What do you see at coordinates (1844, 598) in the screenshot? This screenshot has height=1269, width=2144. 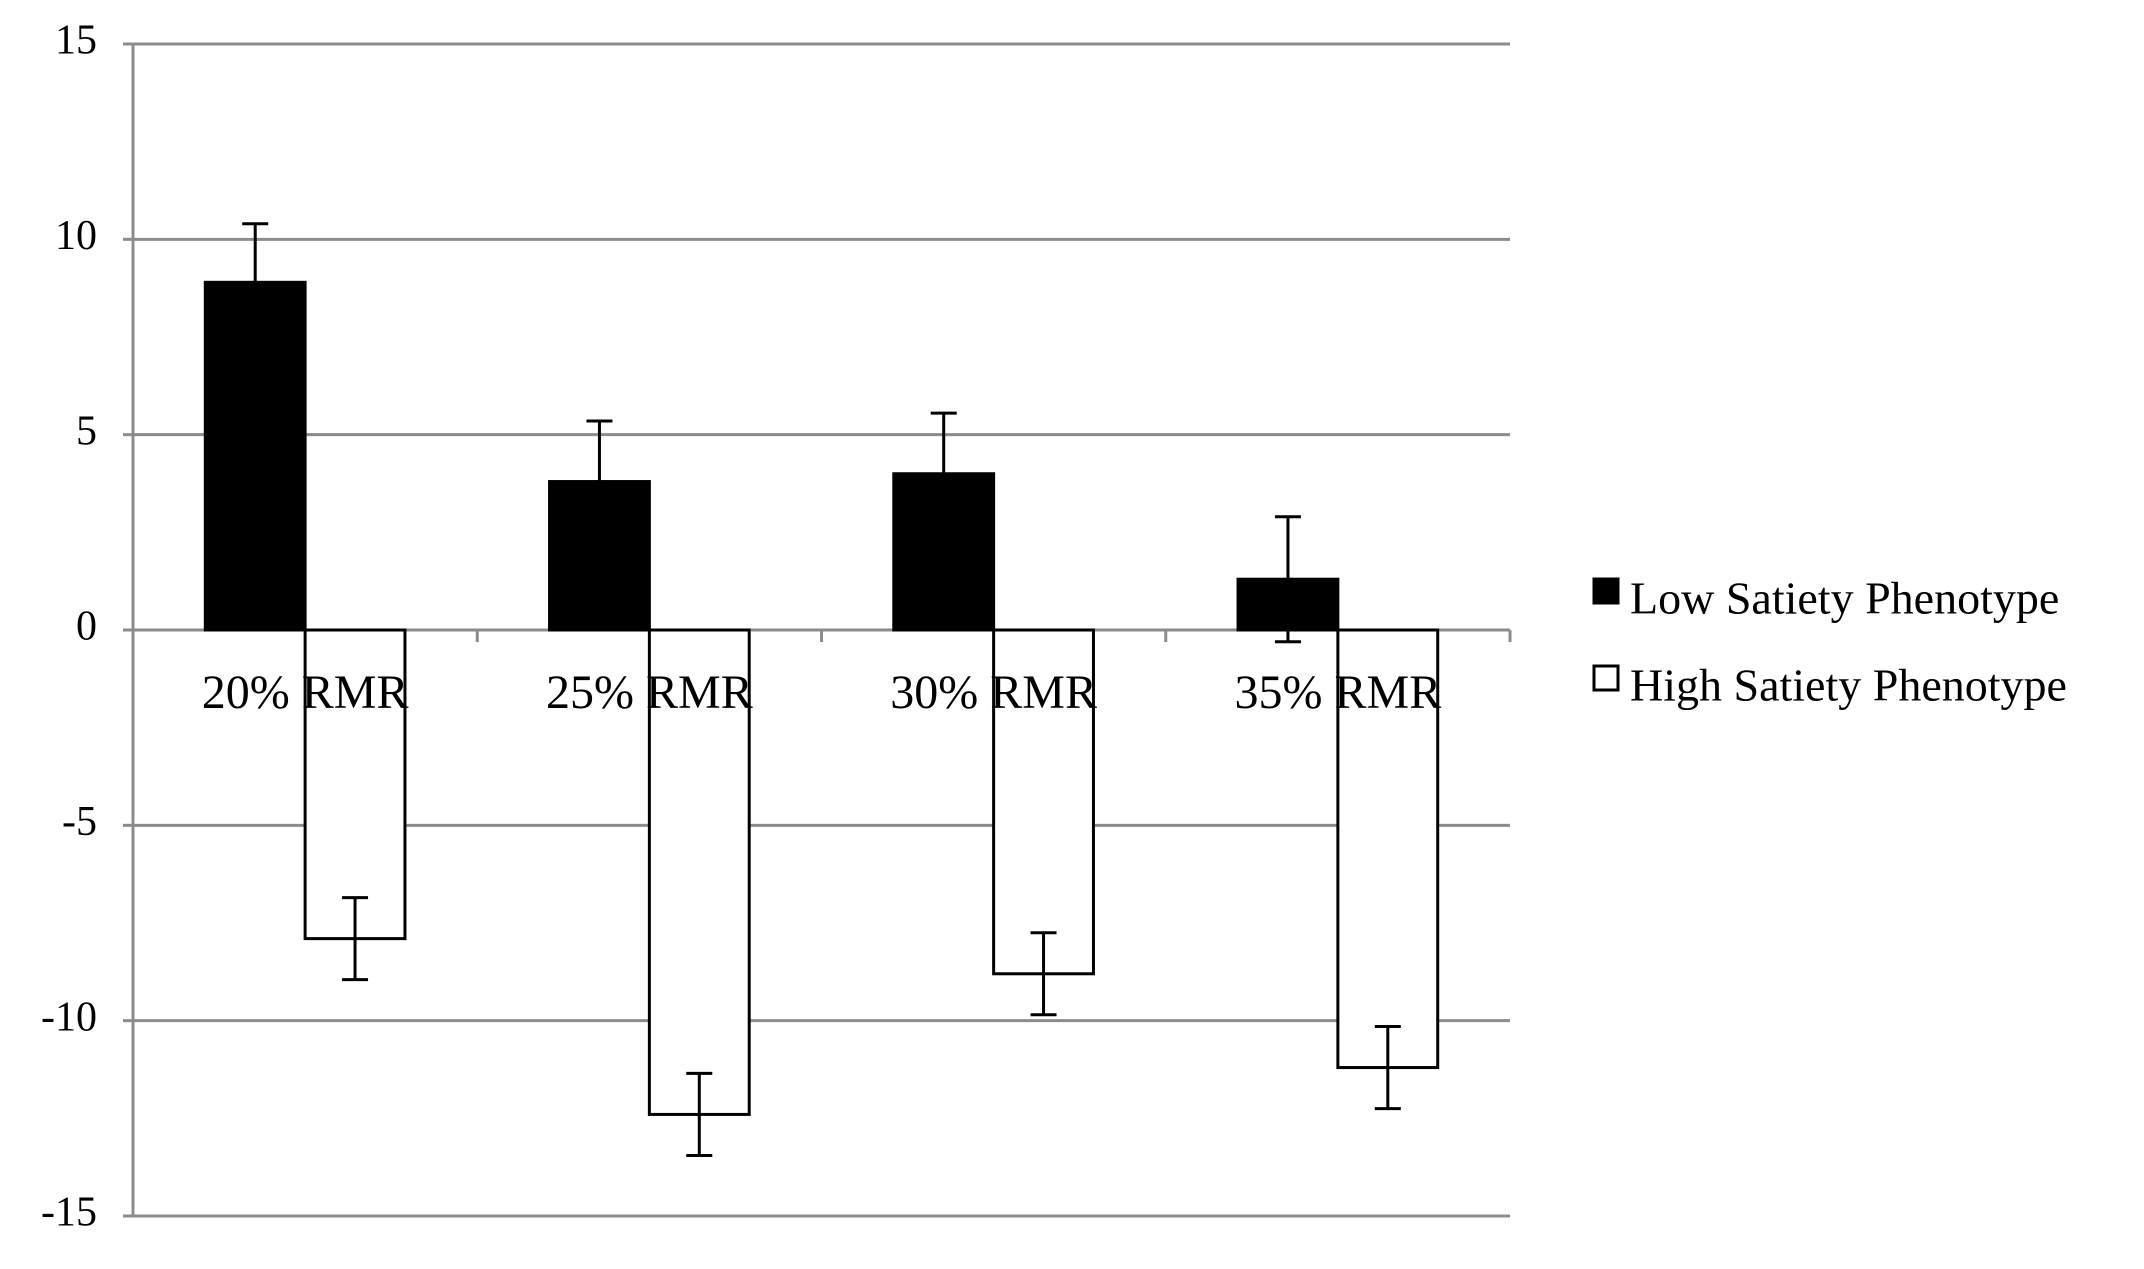 I see `legend-label: Low Satiety Phenotype` at bounding box center [1844, 598].